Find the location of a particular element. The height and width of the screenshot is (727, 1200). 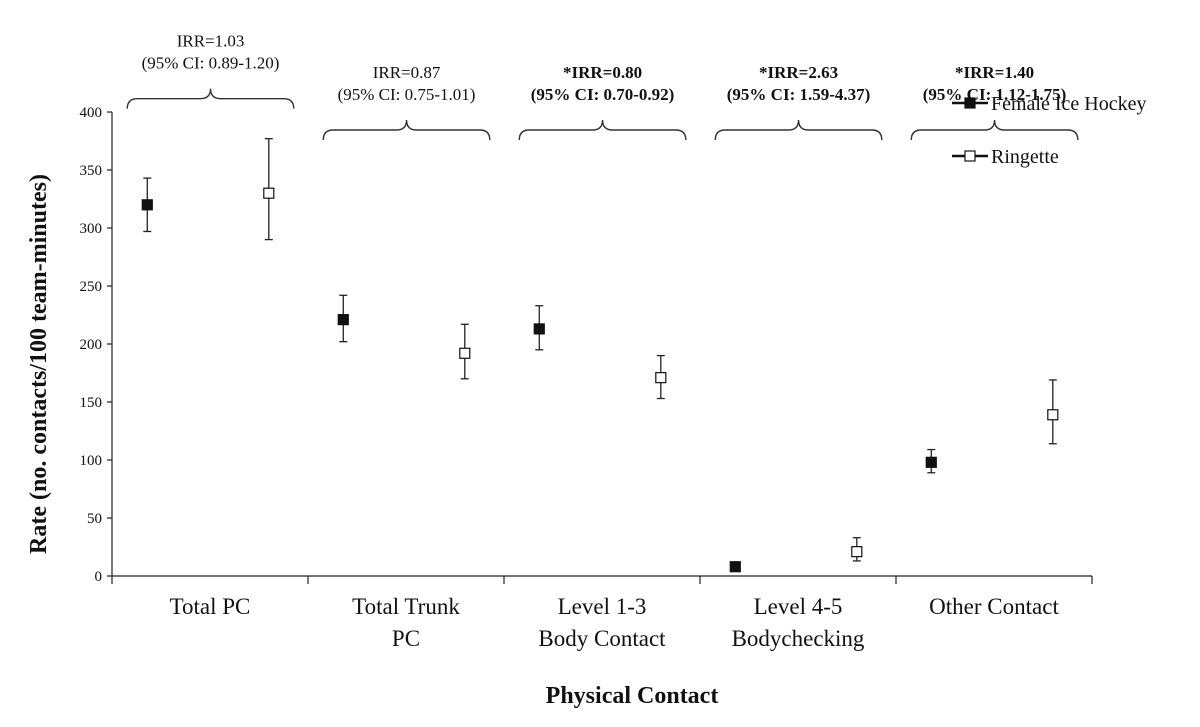

legend-label: Ringette is located at coordinates (1025, 157).